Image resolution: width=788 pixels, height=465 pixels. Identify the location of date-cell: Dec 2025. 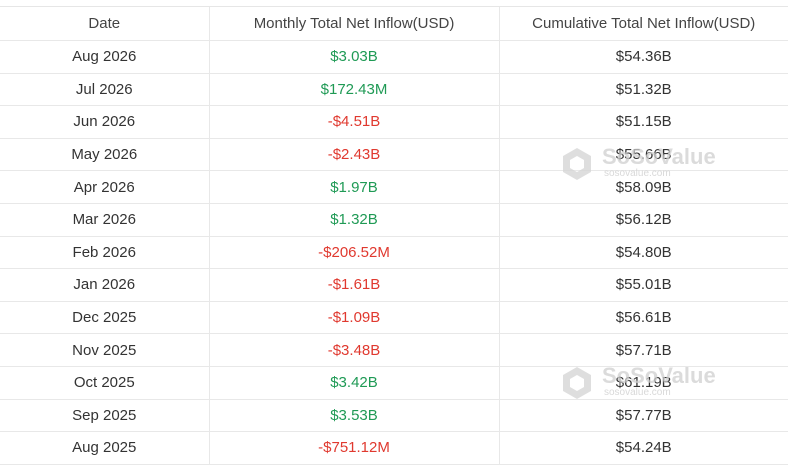
(105, 318).